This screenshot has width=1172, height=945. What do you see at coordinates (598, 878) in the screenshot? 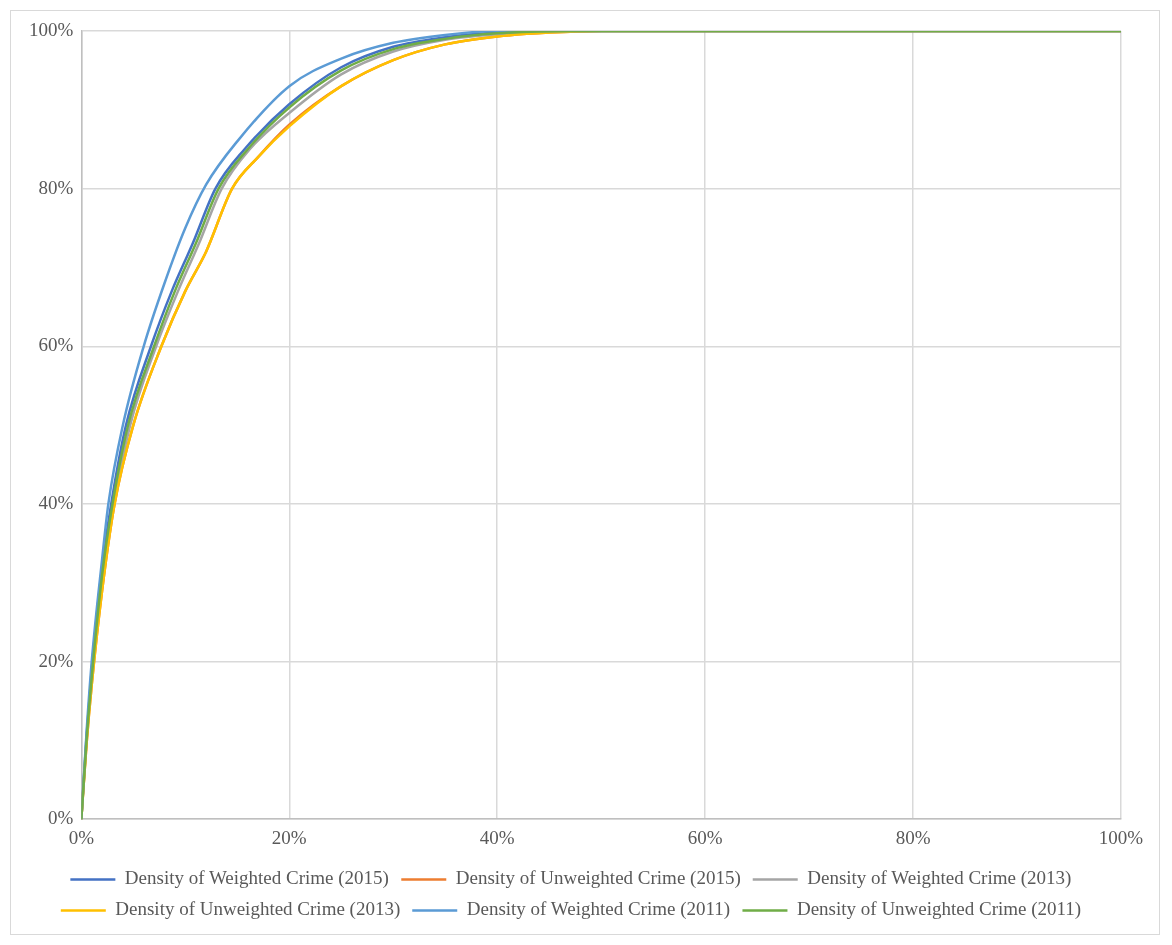
I see `legend-label: Density of Unweighted Crime (2015)` at bounding box center [598, 878].